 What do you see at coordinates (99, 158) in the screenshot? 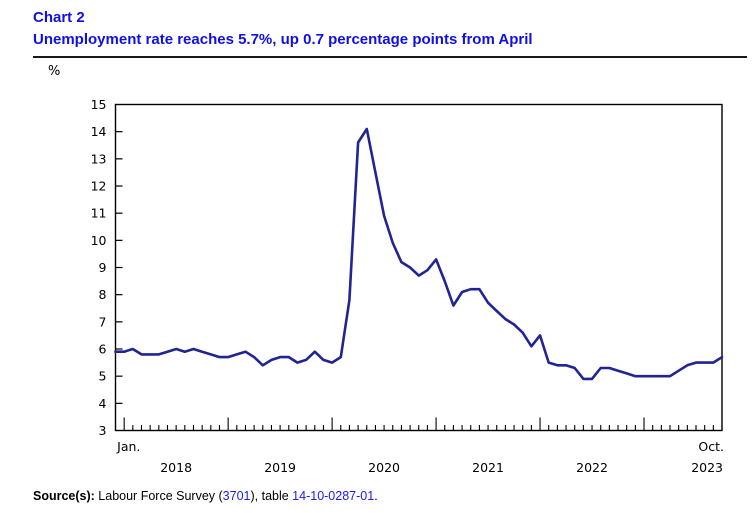
I see `svg-text: 13` at bounding box center [99, 158].